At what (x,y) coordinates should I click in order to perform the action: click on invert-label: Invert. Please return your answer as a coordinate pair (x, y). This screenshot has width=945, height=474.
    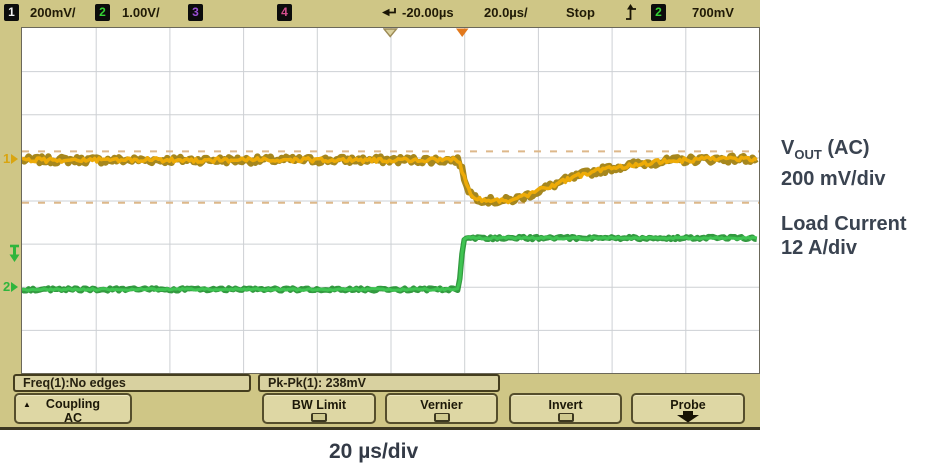
    Looking at the image, I should click on (565, 405).